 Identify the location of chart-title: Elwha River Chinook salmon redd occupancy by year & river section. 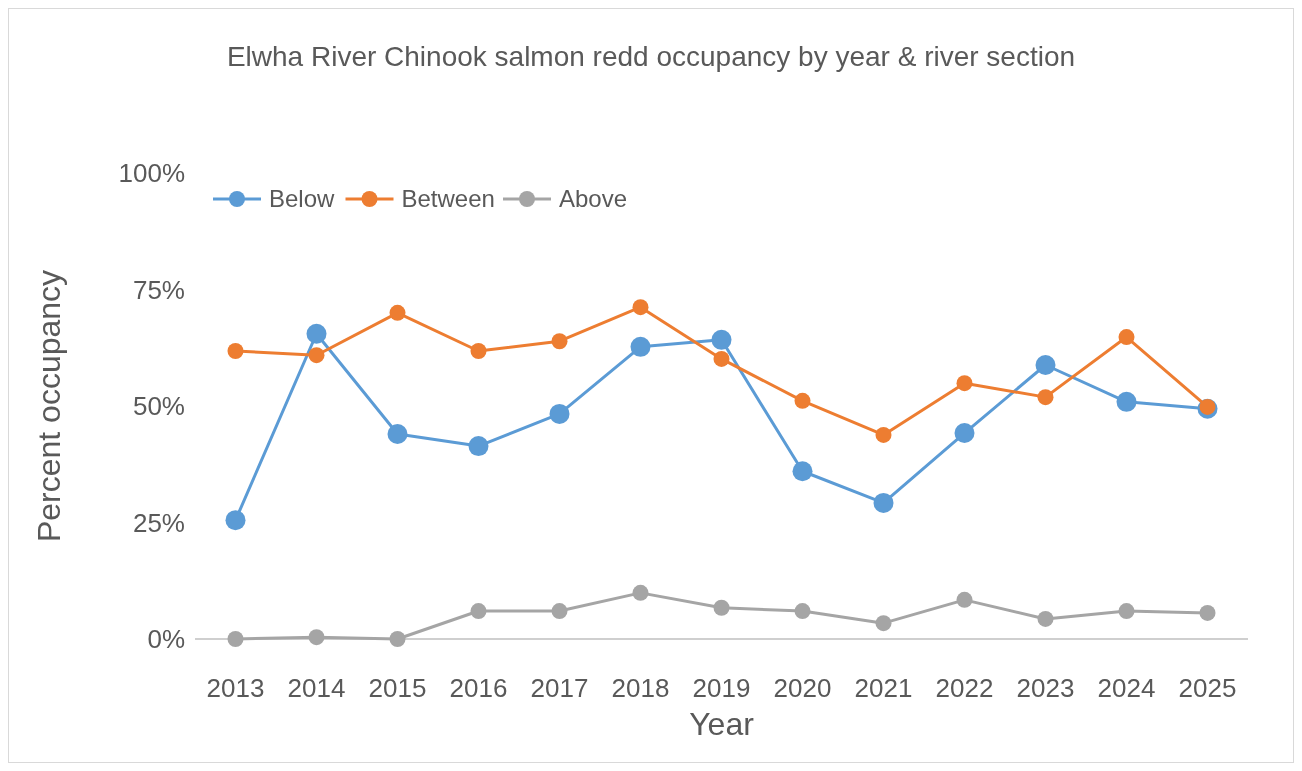
(651, 56).